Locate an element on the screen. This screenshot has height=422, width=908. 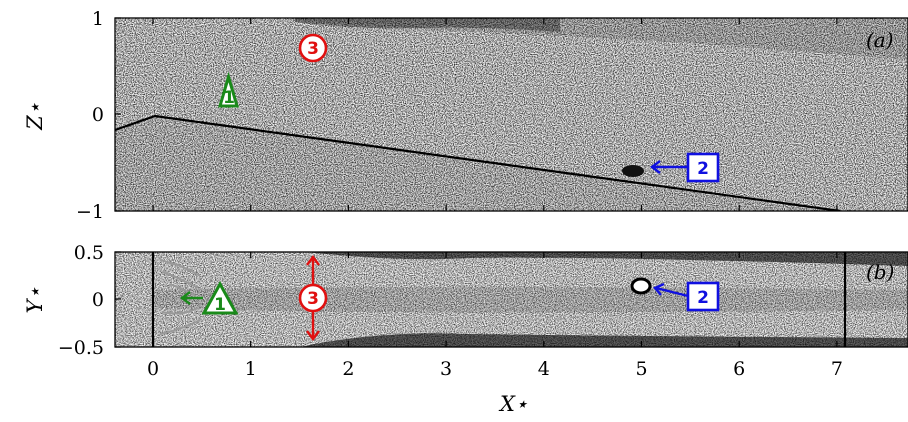
panel-b-marker-2: 2 is located at coordinates (686, 296).